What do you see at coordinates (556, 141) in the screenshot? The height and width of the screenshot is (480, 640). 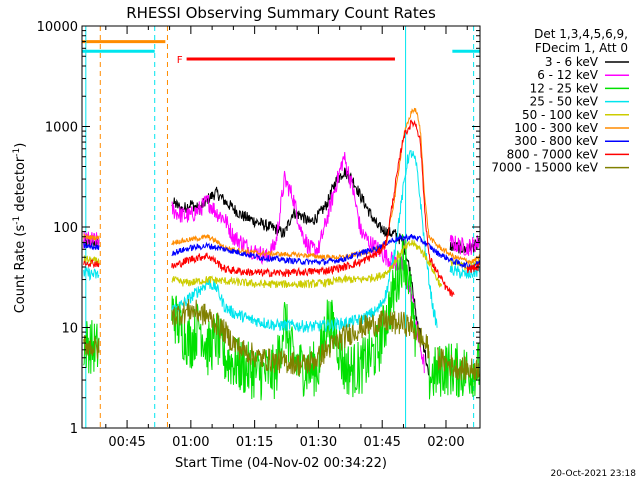 I see `legend-label: 300 - 800 keV` at bounding box center [556, 141].